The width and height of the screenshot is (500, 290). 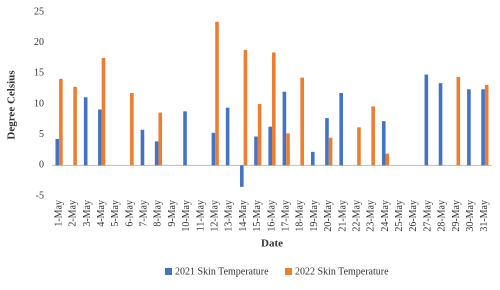 What do you see at coordinates (229, 216) in the screenshot?
I see `x-tick-label: 13-May` at bounding box center [229, 216].